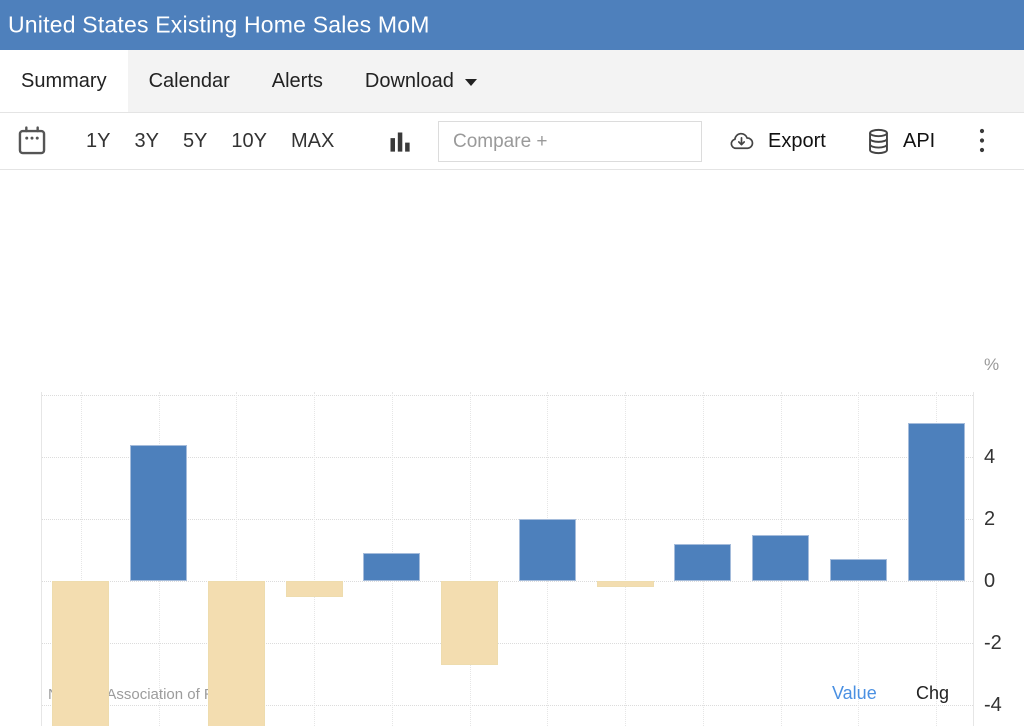 This screenshot has width=1024, height=726. What do you see at coordinates (993, 643) in the screenshot?
I see `y-tick-label: -2` at bounding box center [993, 643].